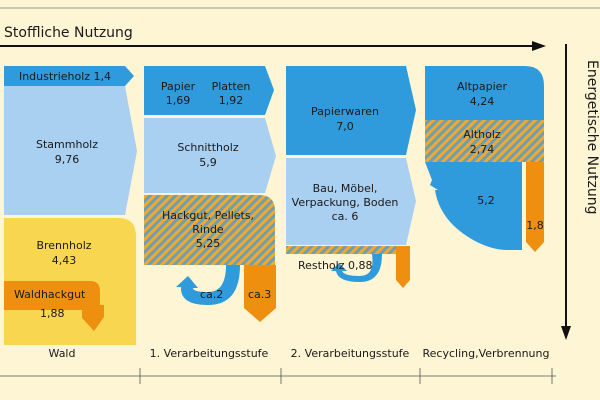 The height and width of the screenshot is (400, 600). What do you see at coordinates (208, 162) in the screenshot?
I see `schnittholz-value: 5,9` at bounding box center [208, 162].